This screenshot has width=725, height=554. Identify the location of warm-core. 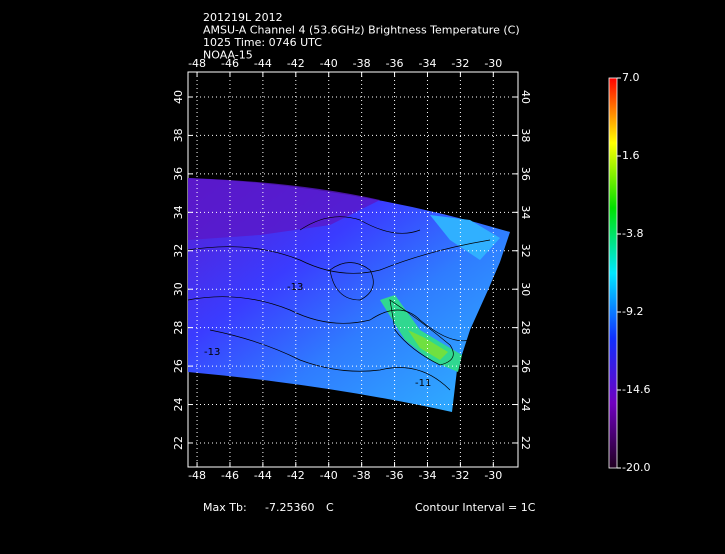
(428, 345).